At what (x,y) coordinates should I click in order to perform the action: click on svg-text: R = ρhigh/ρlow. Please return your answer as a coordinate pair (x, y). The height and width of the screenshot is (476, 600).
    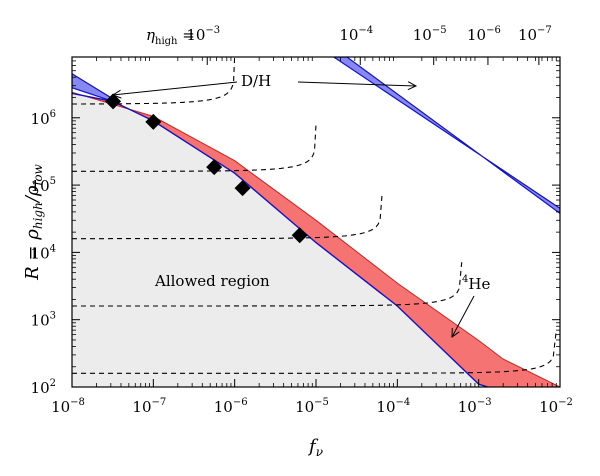
    Looking at the image, I should click on (33, 221).